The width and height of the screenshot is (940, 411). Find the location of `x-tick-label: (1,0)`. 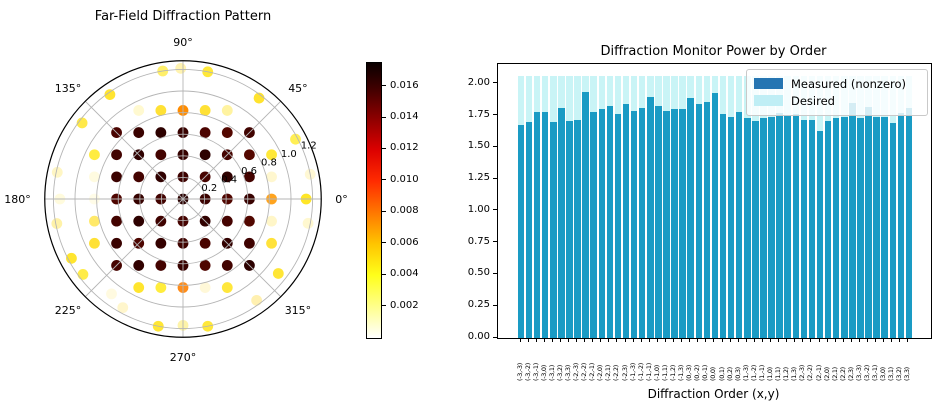

x-tick-label: (1,0) is located at coordinates (770, 374).